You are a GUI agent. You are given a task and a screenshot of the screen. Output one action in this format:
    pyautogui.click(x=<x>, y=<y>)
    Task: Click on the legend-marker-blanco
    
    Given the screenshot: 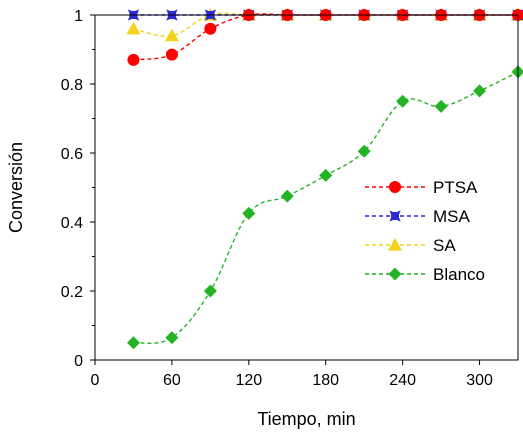 What is the action you would take?
    pyautogui.click(x=395, y=274)
    